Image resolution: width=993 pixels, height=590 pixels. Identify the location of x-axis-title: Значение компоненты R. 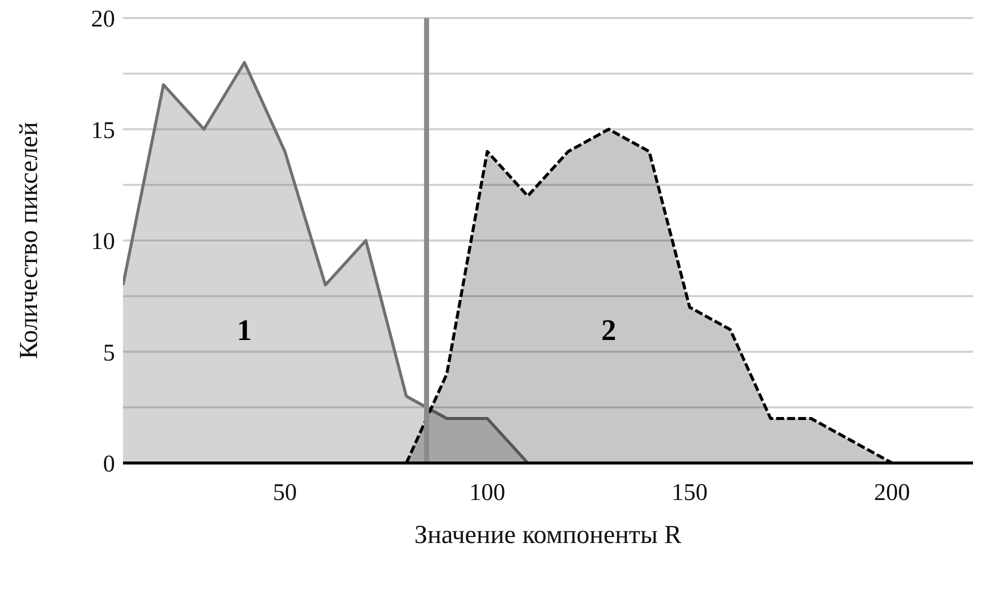
(548, 534).